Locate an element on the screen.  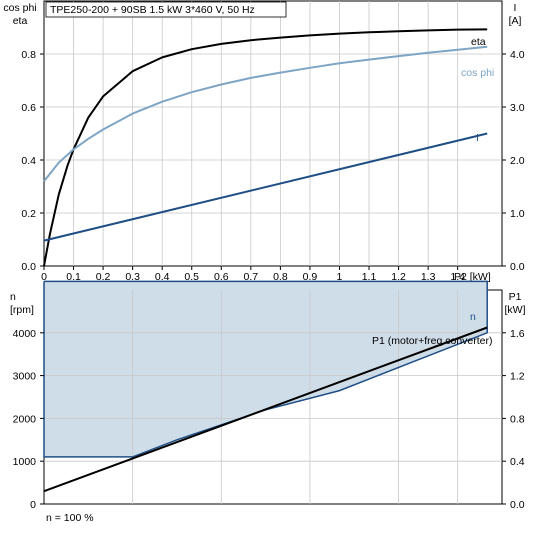
top-x-tick-label: 0 is located at coordinates (44, 277).